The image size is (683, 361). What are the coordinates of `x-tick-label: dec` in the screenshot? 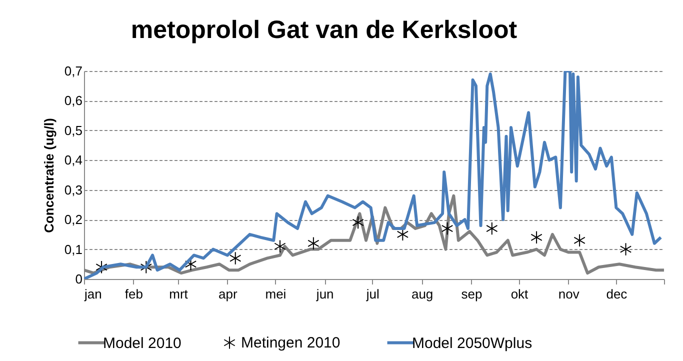 It's located at (617, 294).